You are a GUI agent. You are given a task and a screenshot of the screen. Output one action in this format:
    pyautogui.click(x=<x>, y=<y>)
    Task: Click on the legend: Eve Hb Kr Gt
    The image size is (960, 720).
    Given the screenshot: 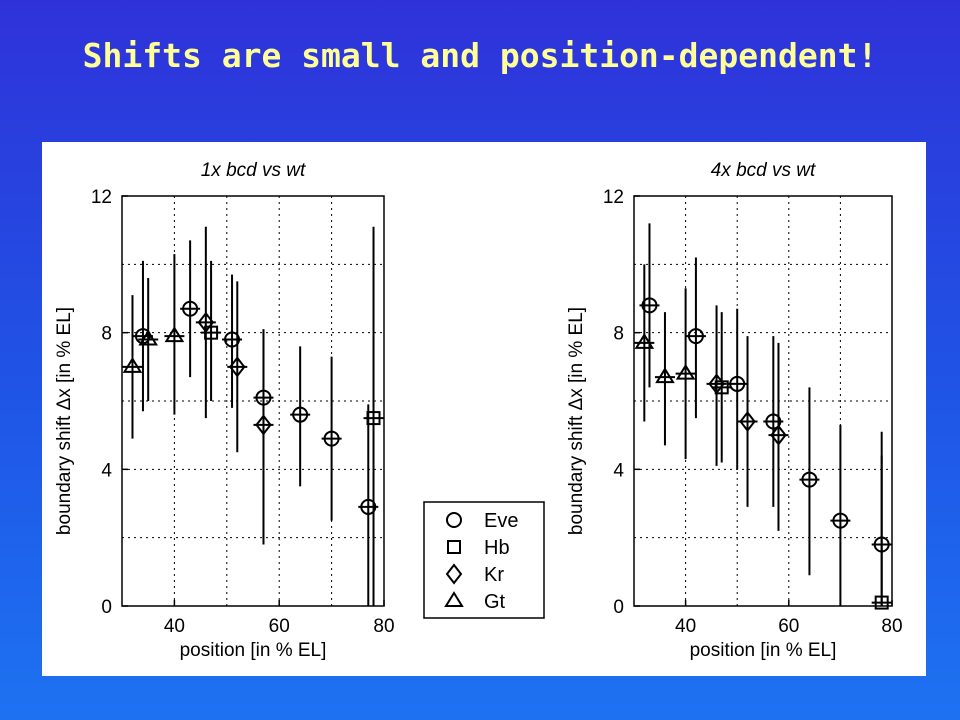 What is the action you would take?
    pyautogui.click(x=484, y=560)
    